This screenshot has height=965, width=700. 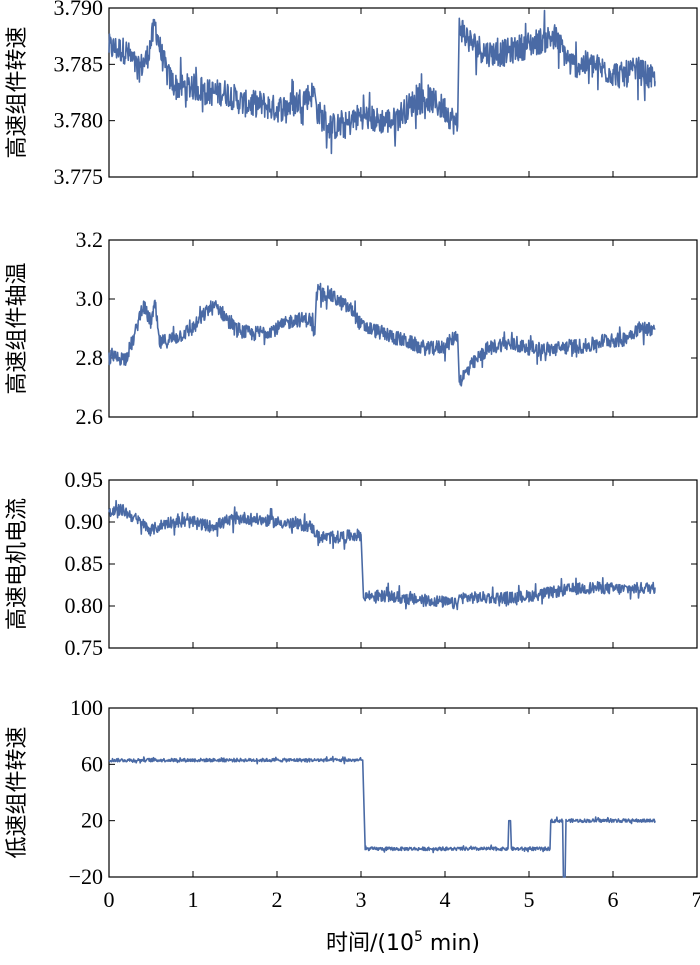 What do you see at coordinates (90, 357) in the screenshot?
I see `y-tick-label: 2.8` at bounding box center [90, 357].